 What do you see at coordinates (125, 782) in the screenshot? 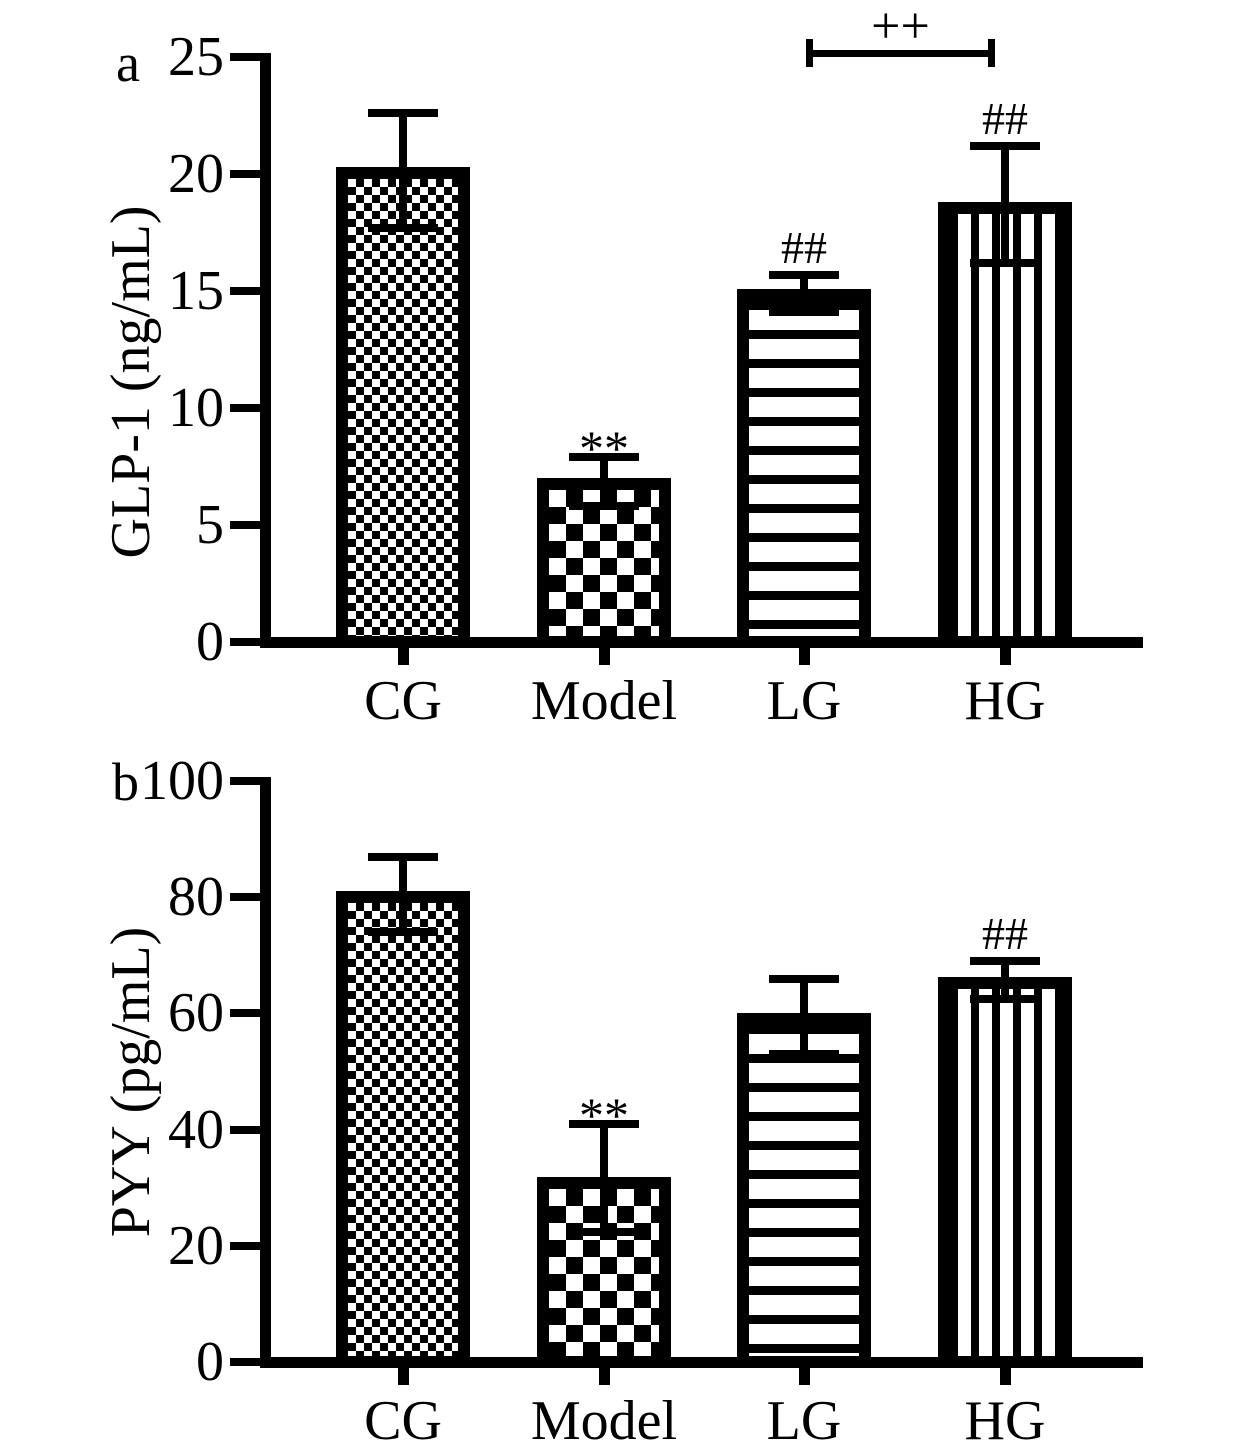
I see `panel-label: b` at bounding box center [125, 782].